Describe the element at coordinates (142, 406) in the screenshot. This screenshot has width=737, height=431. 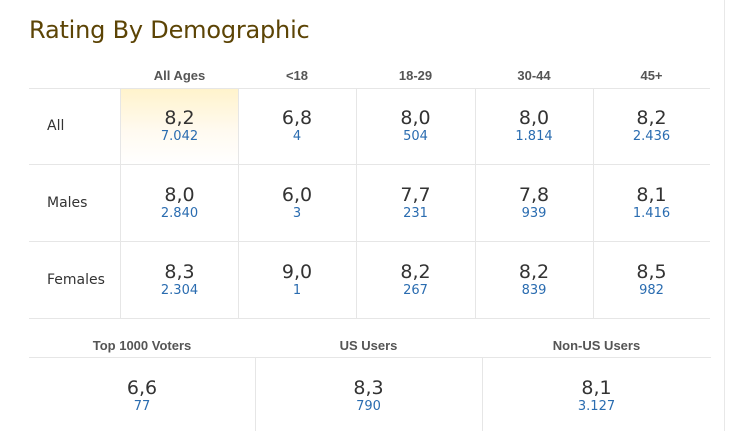
I see `vote-count-link: 77` at that location.